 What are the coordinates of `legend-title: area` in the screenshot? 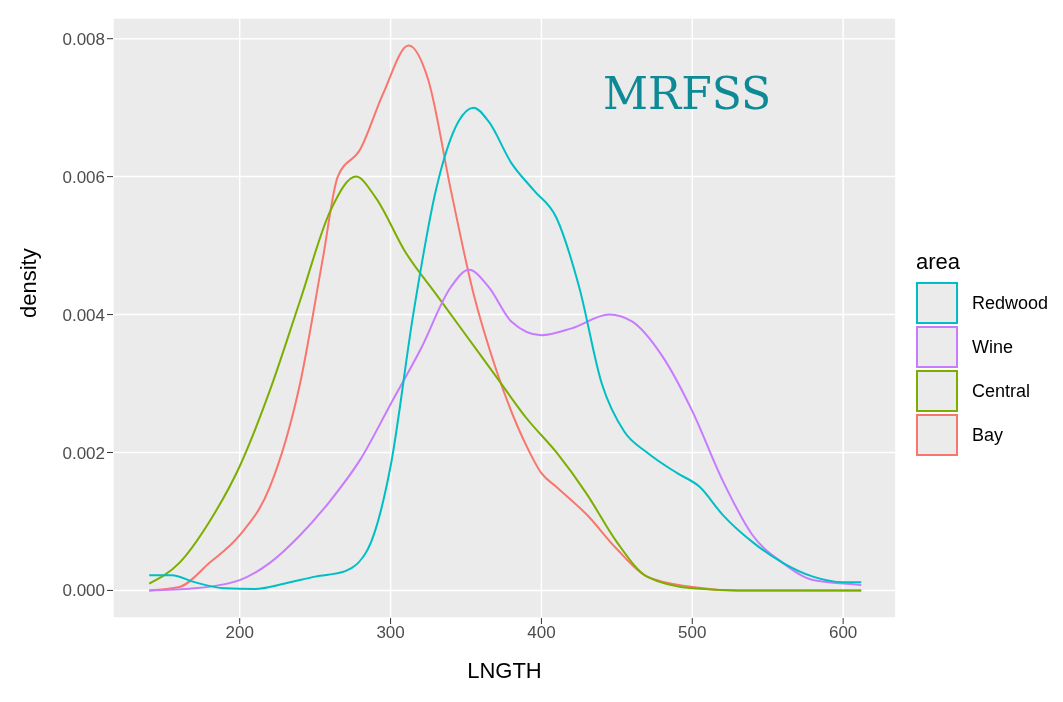 It's located at (938, 262).